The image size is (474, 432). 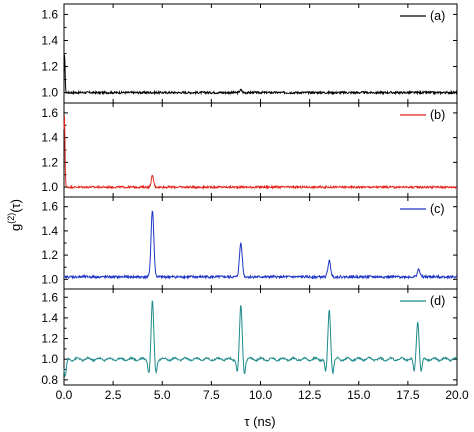 I want to click on x-tick-label: 15.0, so click(x=359, y=395).